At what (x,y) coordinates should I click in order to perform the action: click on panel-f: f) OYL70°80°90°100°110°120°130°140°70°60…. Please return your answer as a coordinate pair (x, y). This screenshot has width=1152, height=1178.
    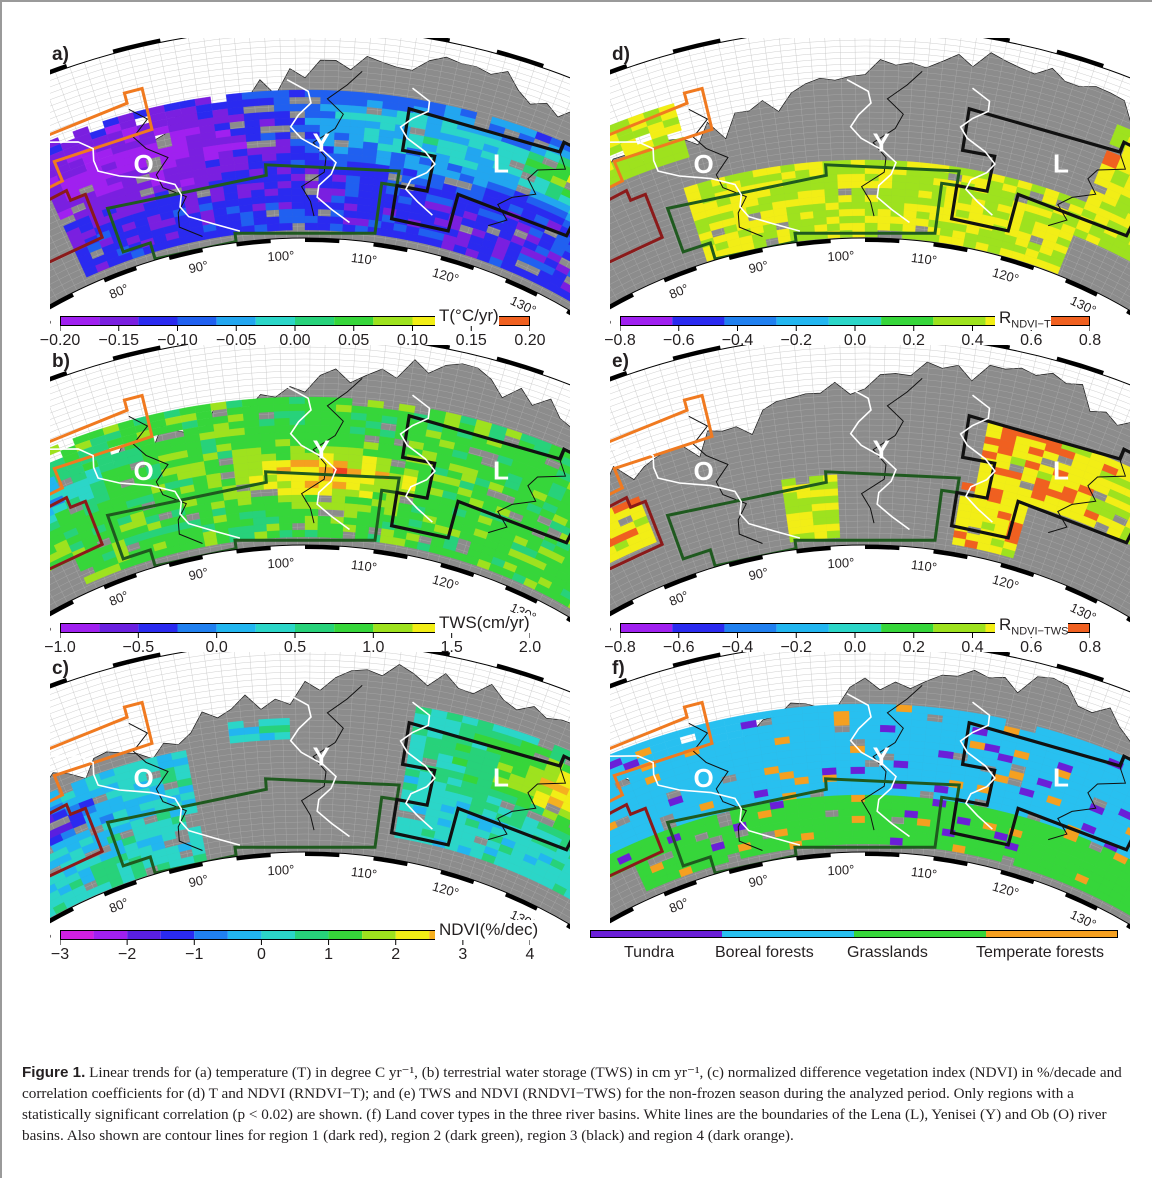
    Looking at the image, I should click on (860, 824).